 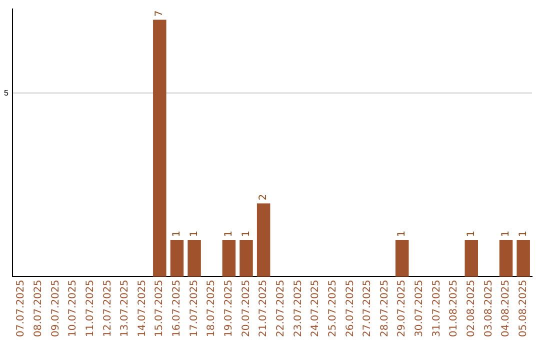 I want to click on x-tick-label: 11.07.2025, so click(x=90, y=309).